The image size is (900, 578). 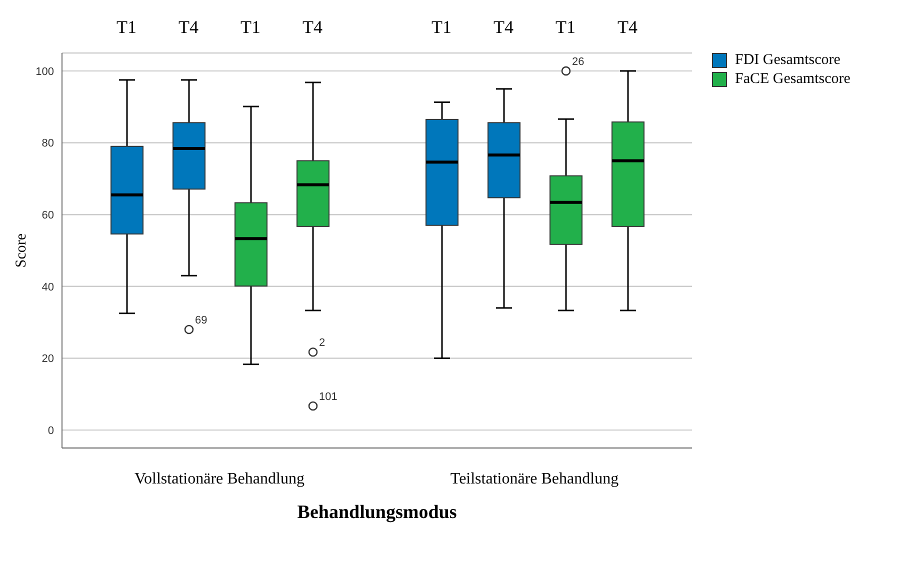 I want to click on y-tick-label: 40, so click(x=48, y=287).